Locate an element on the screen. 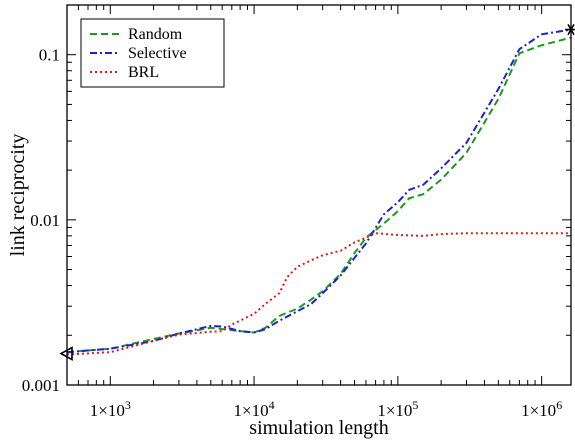 This screenshot has width=575, height=440. legend-label-brl: BRL is located at coordinates (143, 72).